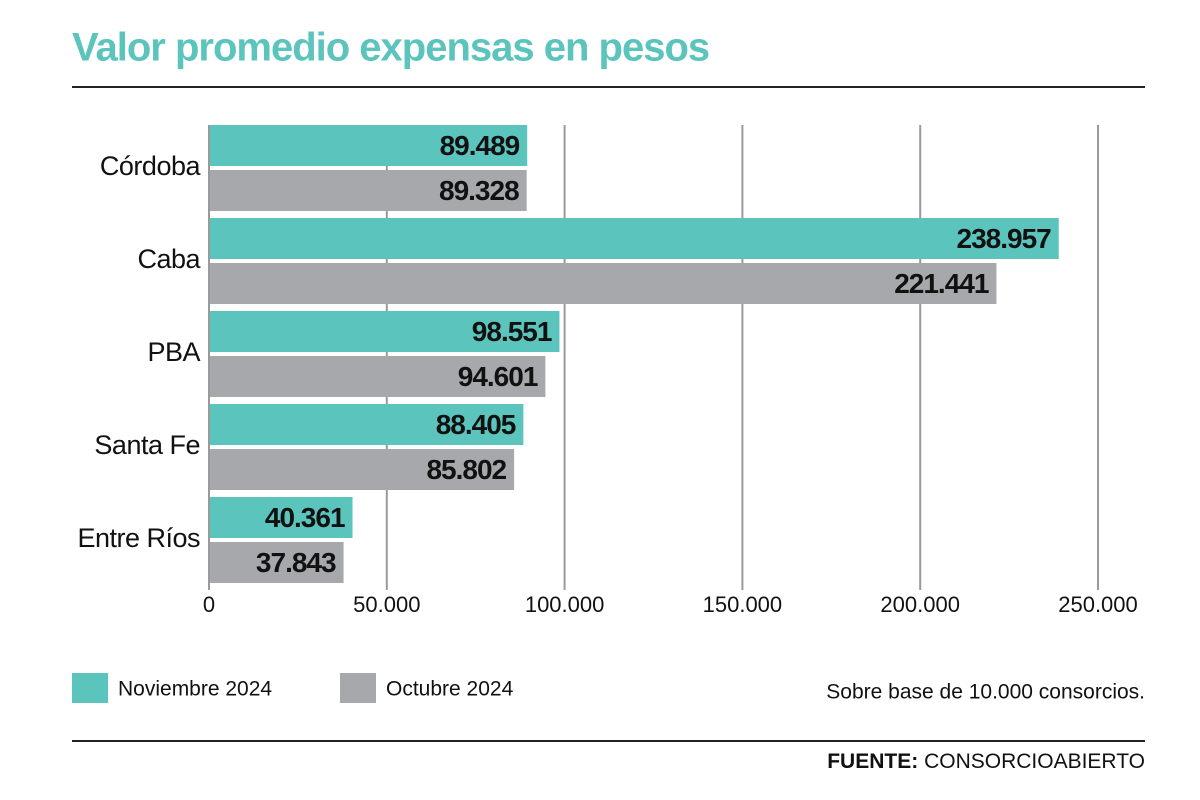 The image size is (1200, 800). Describe the element at coordinates (173, 352) in the screenshot. I see `y-tick-label: PBA` at that location.